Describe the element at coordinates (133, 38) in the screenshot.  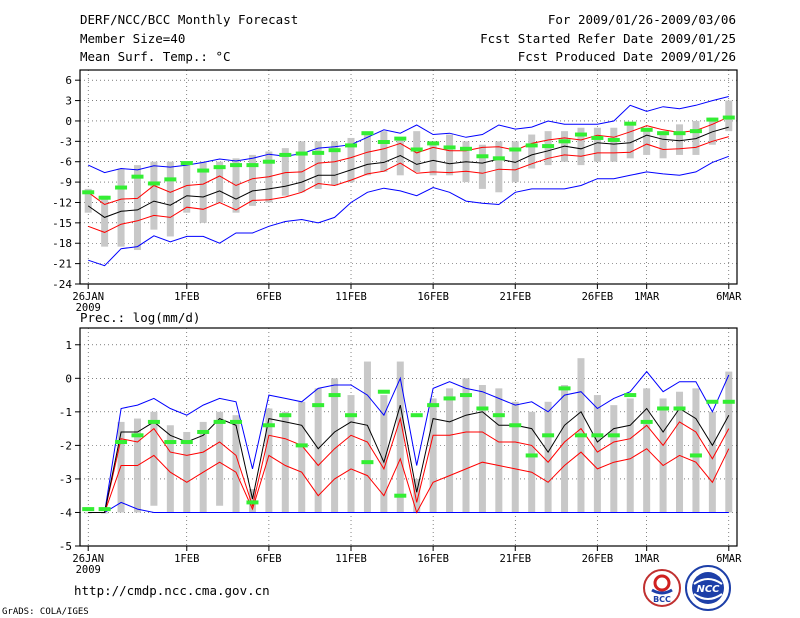
I see `member-size: Member Size=40` at that location.